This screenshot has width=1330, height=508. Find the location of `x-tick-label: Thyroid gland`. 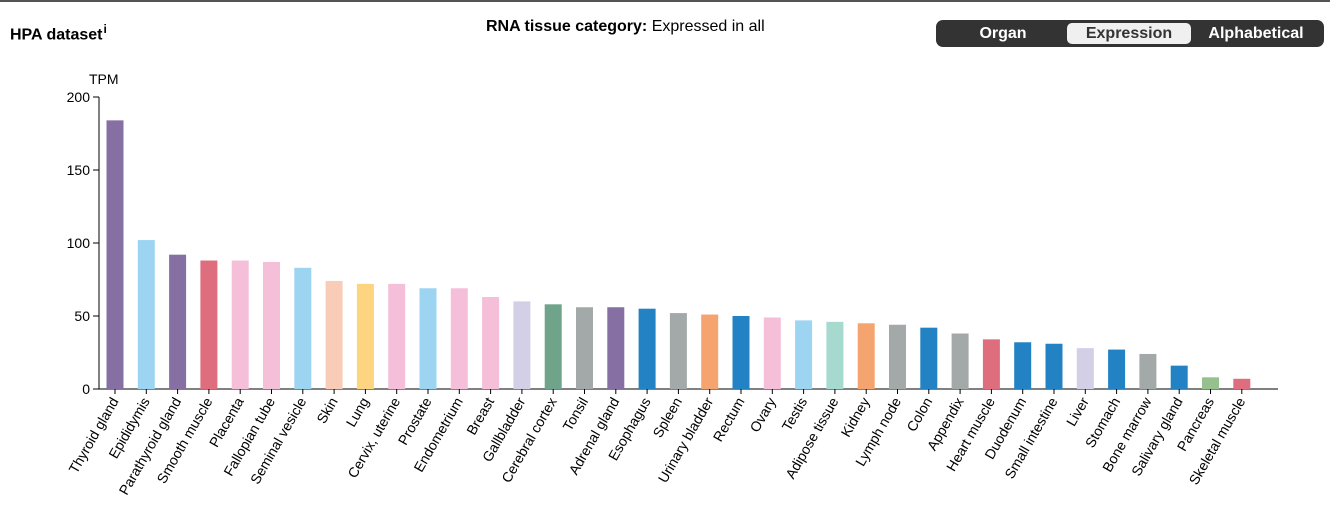

x-tick-label: Thyroid gland is located at coordinates (93, 435).